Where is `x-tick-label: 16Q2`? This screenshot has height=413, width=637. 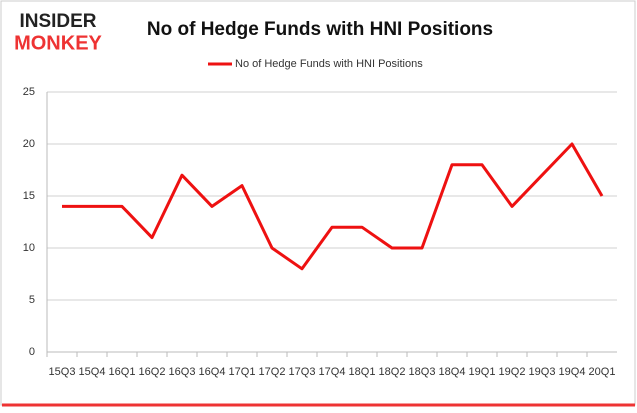 x-tick-label: 16Q2 is located at coordinates (152, 372).